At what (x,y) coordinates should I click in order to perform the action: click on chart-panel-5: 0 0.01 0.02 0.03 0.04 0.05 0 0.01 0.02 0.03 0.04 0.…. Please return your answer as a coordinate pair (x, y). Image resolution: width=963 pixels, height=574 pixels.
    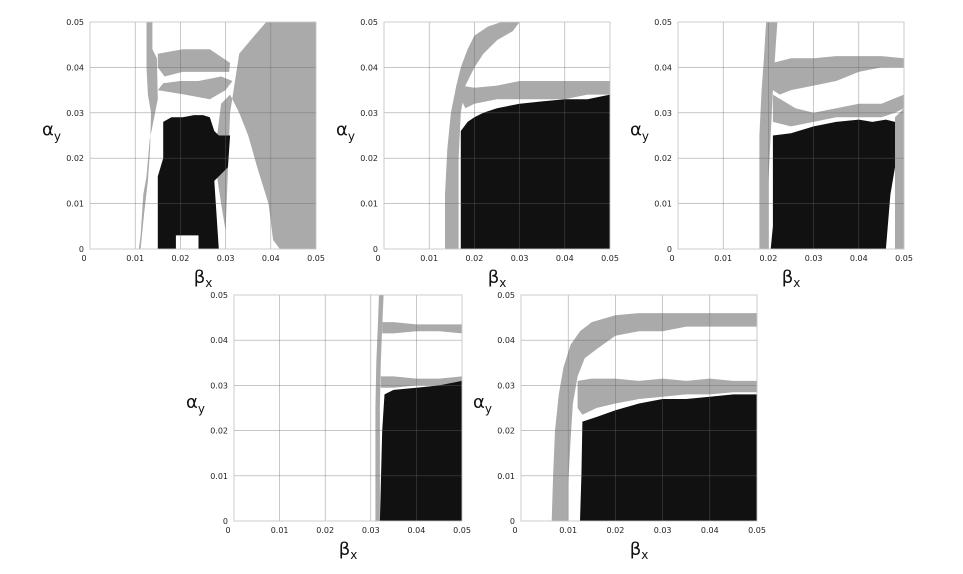
    Looking at the image, I should click on (619, 426).